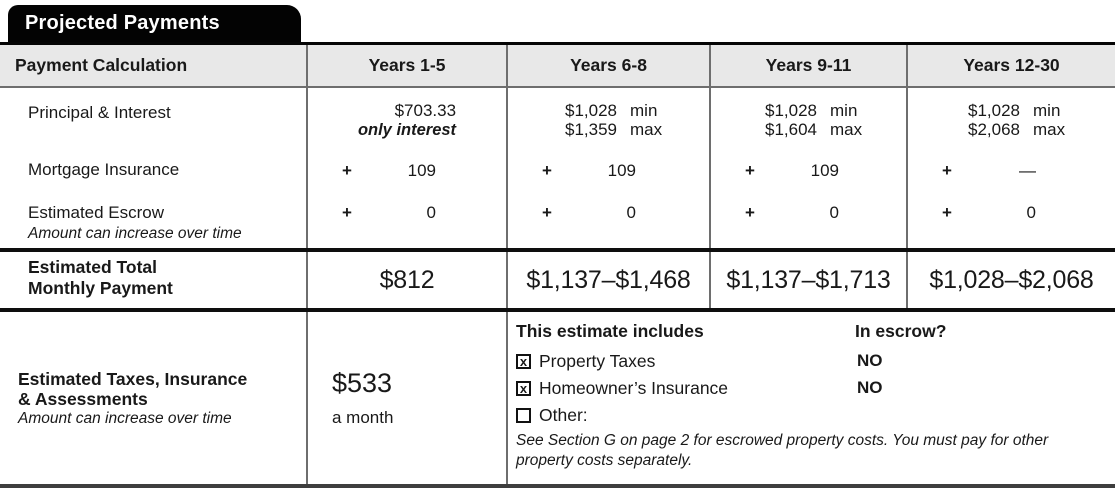 This screenshot has height=494, width=1115. What do you see at coordinates (610, 331) in the screenshot?
I see `estimate-includes-title: This estimate includes` at bounding box center [610, 331].